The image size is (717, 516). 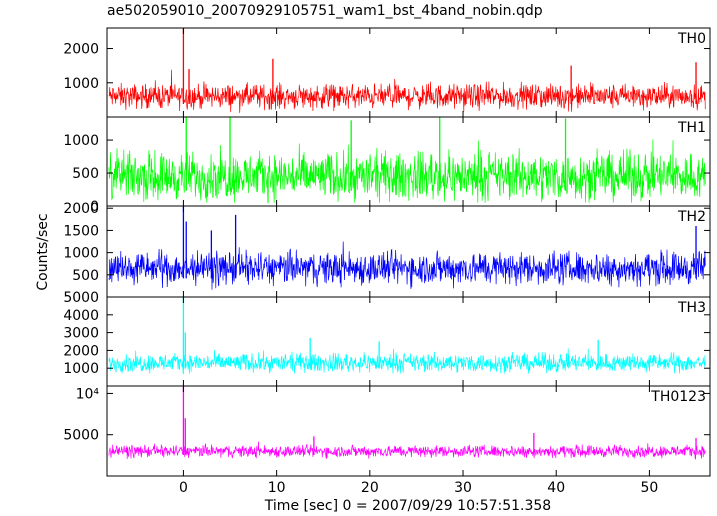 I want to click on y-tick-label-th3-2: 3000, so click(x=81, y=334).